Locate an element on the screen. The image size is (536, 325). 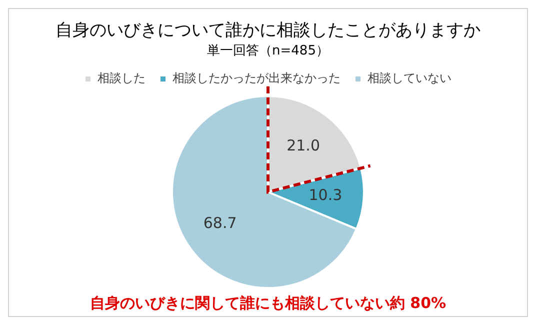
data-label: 10.3 is located at coordinates (325, 195).